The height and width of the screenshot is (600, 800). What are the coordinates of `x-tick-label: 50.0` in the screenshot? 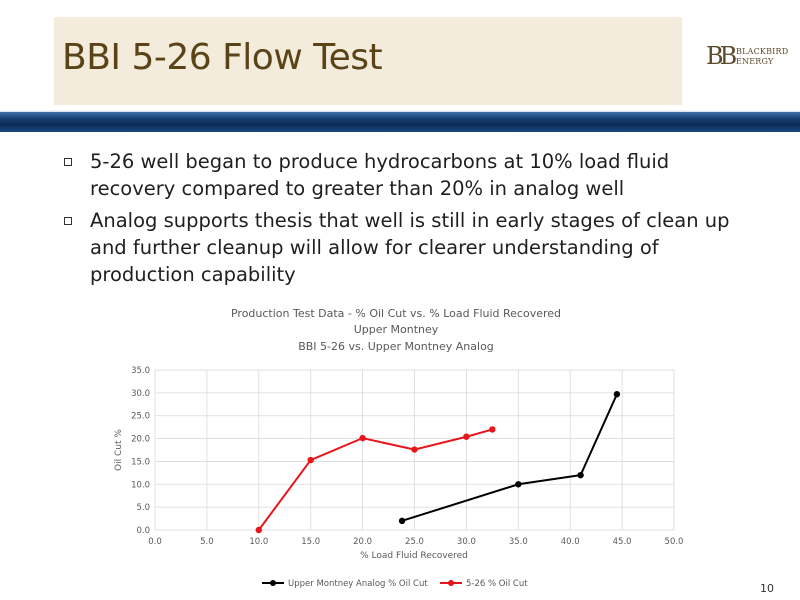 It's located at (674, 542).